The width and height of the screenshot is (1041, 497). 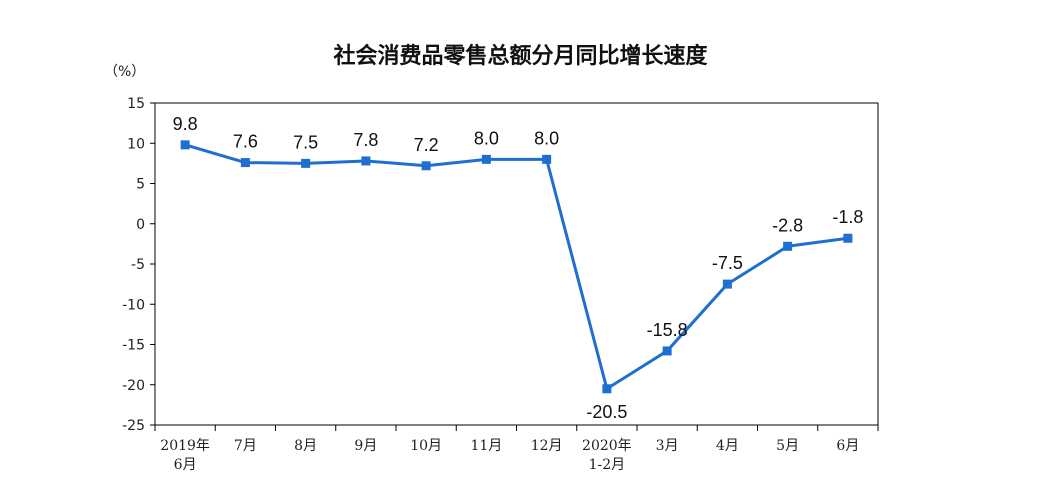 What do you see at coordinates (486, 446) in the screenshot?
I see `x-tick-label: 11月` at bounding box center [486, 446].